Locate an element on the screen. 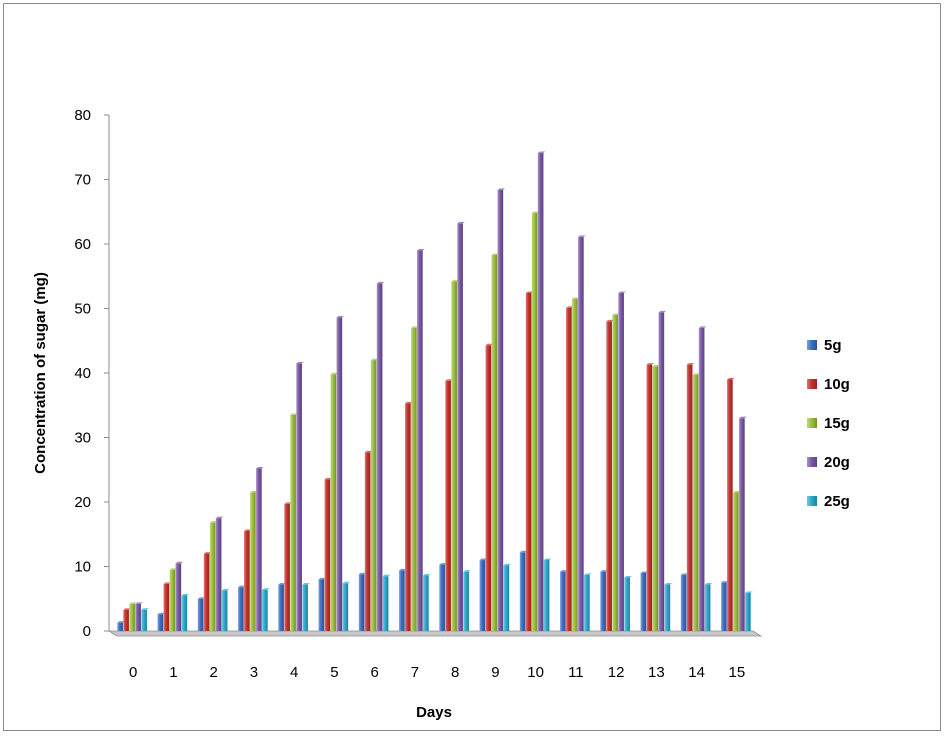 Image resolution: width=946 pixels, height=736 pixels. x-tick-label: 11 is located at coordinates (576, 672).